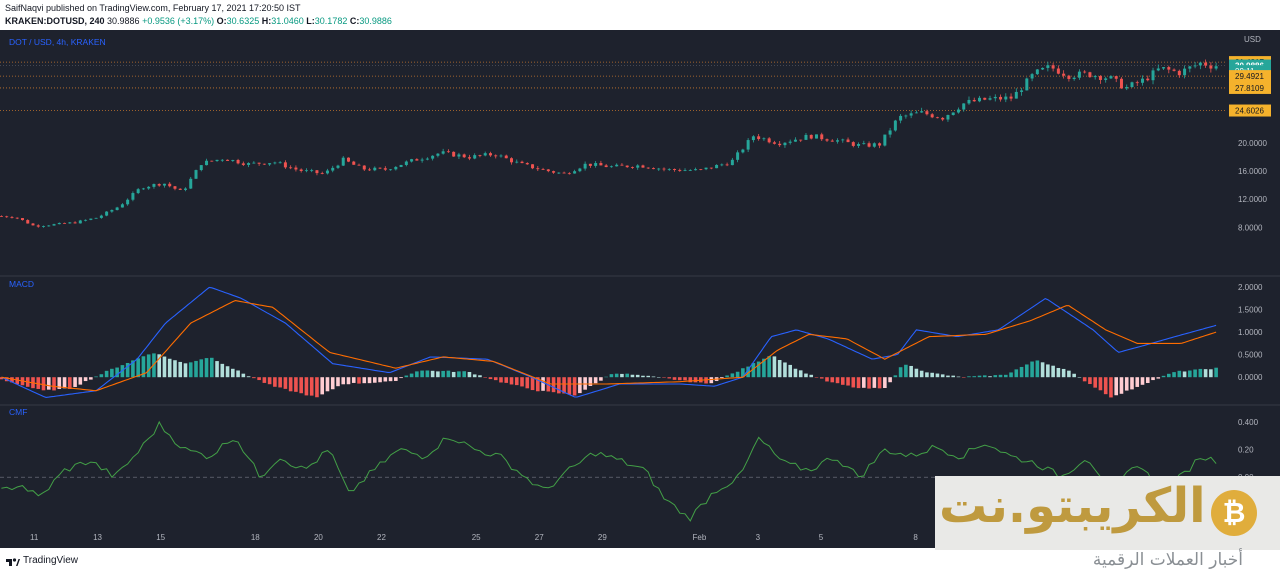 This screenshot has height=574, width=1280. I want to click on macd-tick-label: 0.5000, so click(1250, 355).